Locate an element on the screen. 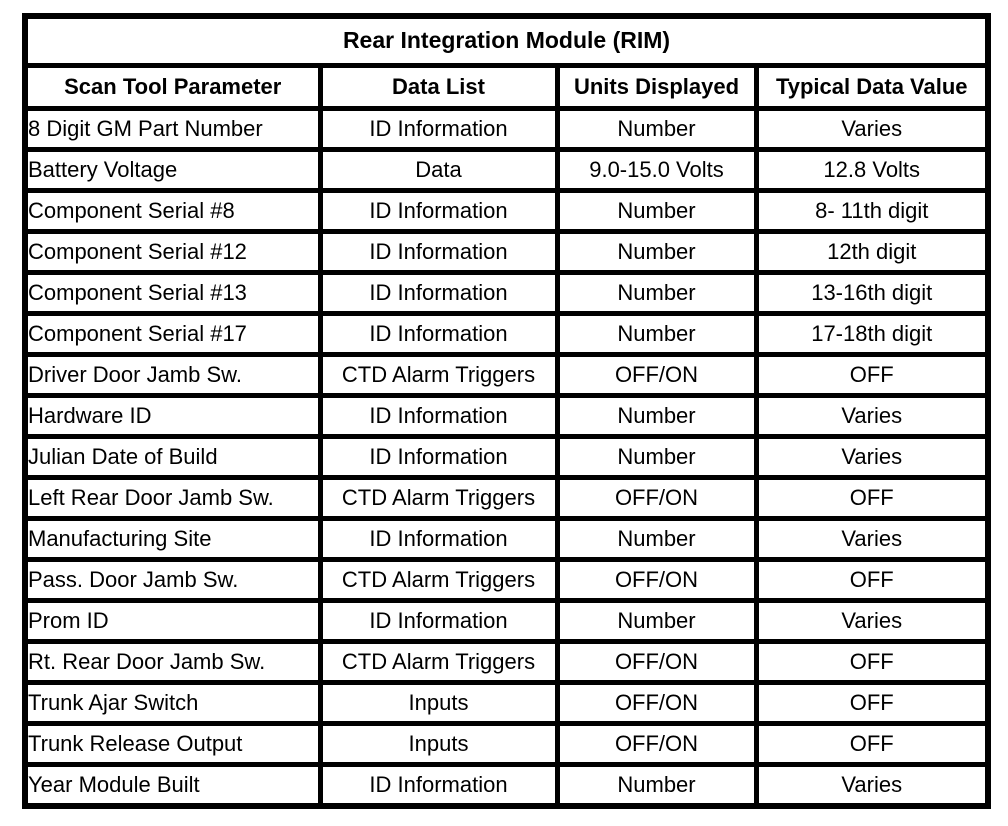  parameter-cell: Year Module Built is located at coordinates (172, 785).